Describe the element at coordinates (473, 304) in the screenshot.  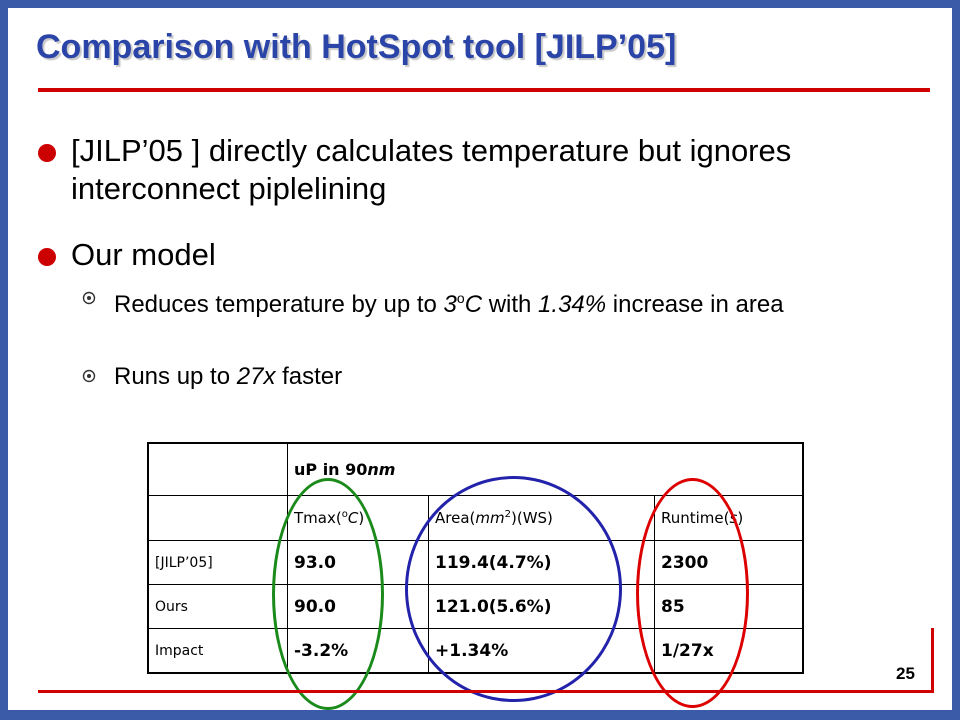
I see `text-run: C` at that location.